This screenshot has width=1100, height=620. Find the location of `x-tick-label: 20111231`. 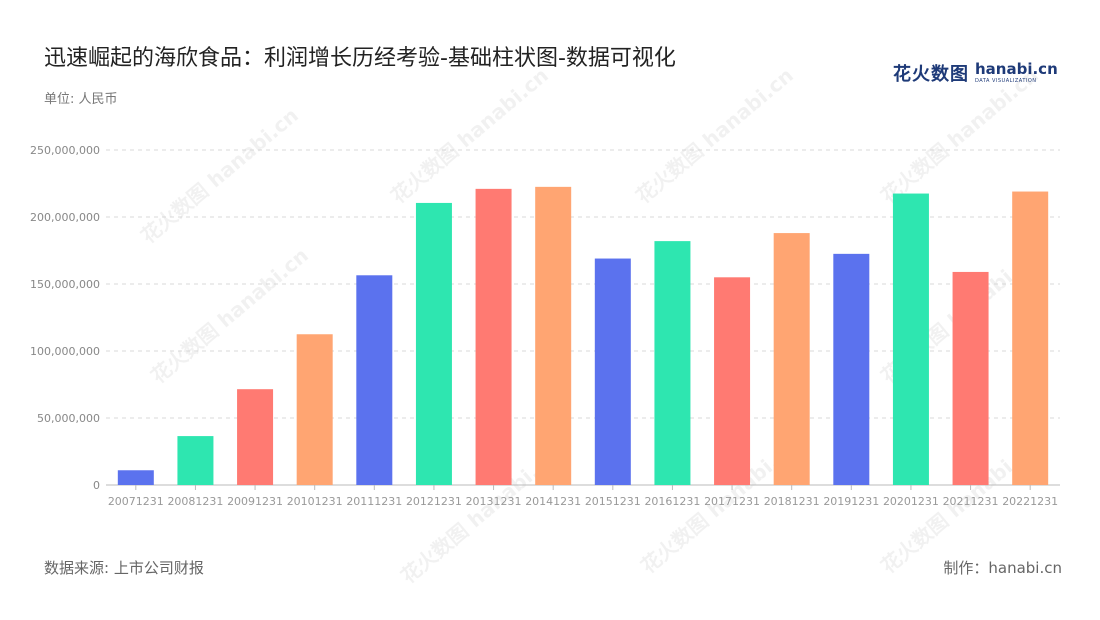

x-tick-label: 20111231 is located at coordinates (374, 501).